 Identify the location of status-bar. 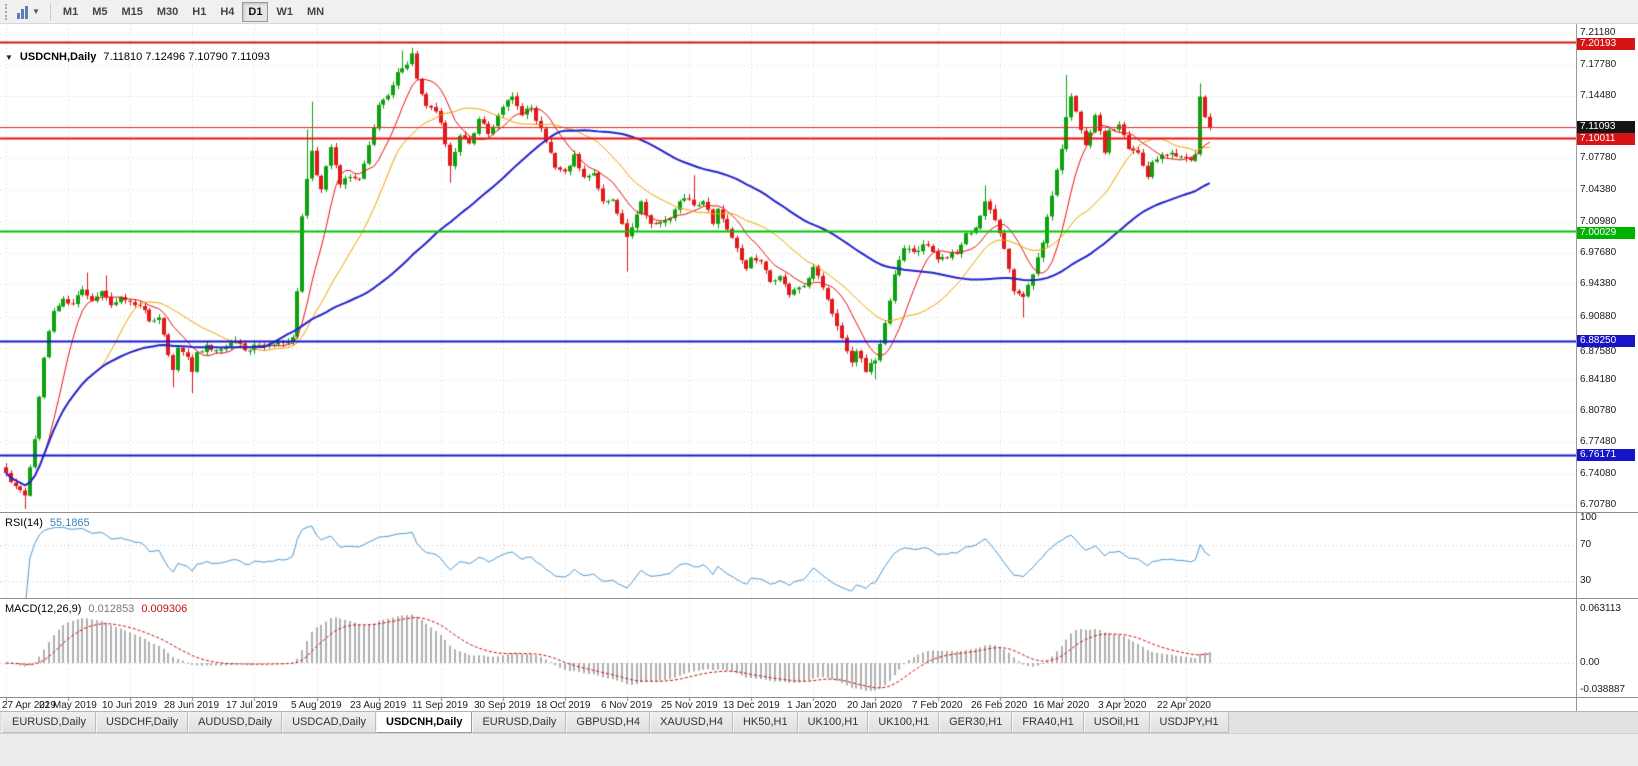
(819, 749).